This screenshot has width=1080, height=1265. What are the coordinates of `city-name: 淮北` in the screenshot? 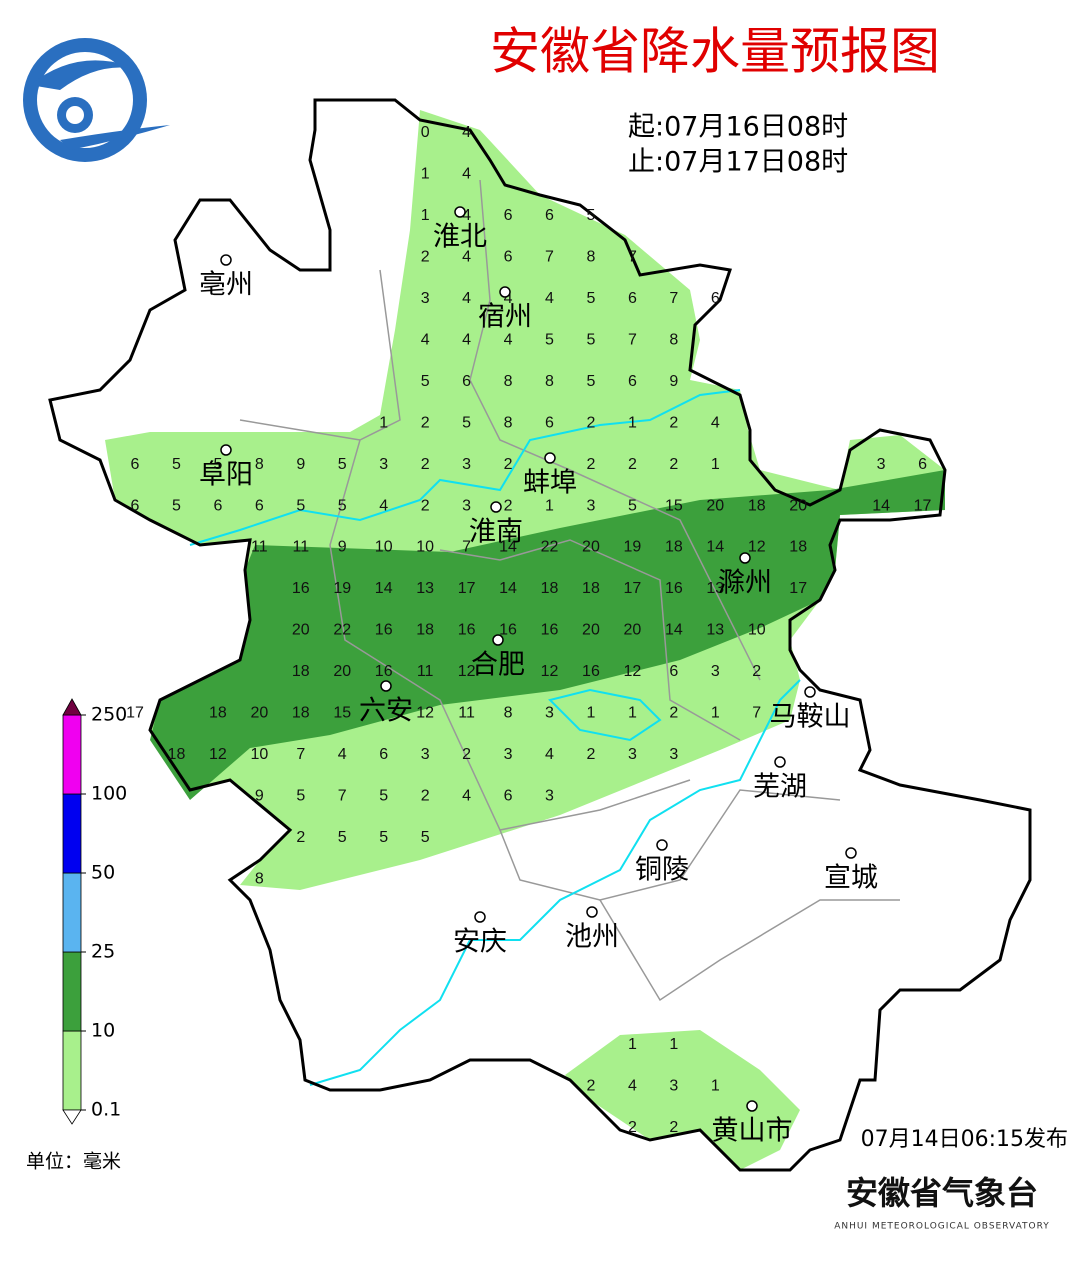 It's located at (460, 237).